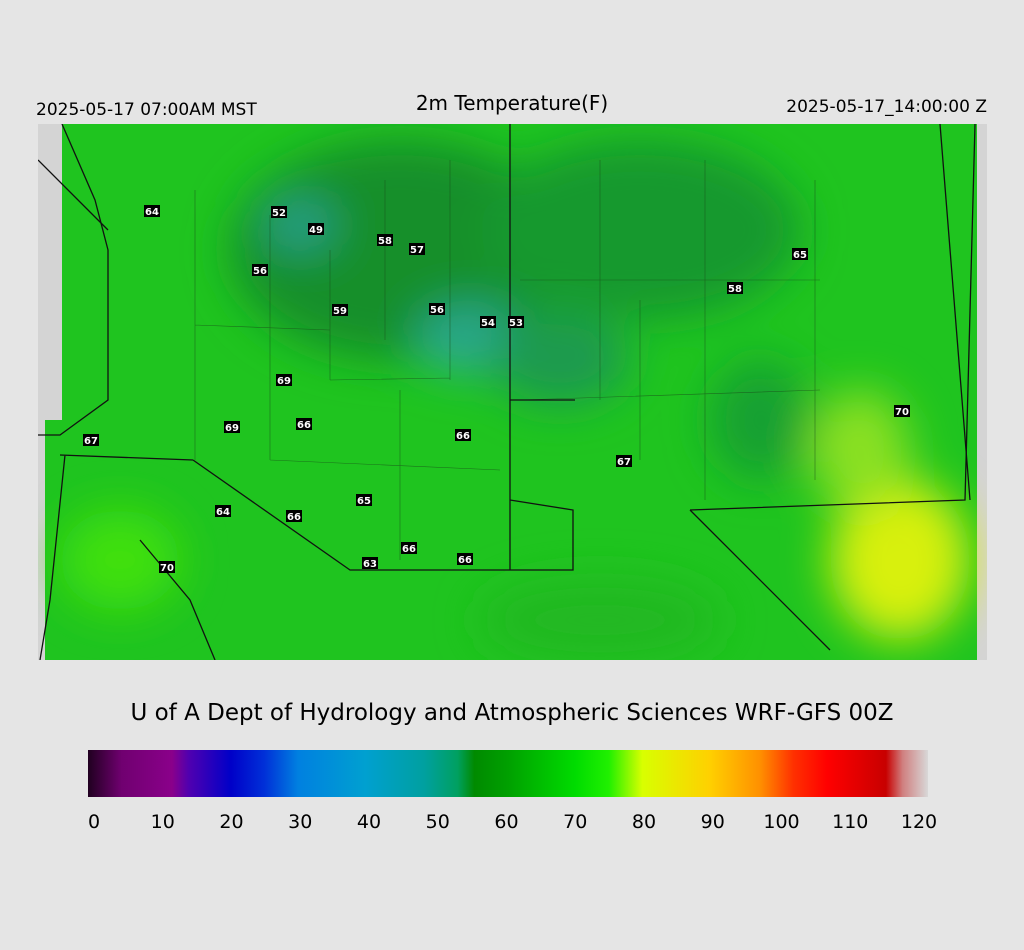 This screenshot has width=1024, height=950. I want to click on color-tick-label: 0, so click(94, 822).